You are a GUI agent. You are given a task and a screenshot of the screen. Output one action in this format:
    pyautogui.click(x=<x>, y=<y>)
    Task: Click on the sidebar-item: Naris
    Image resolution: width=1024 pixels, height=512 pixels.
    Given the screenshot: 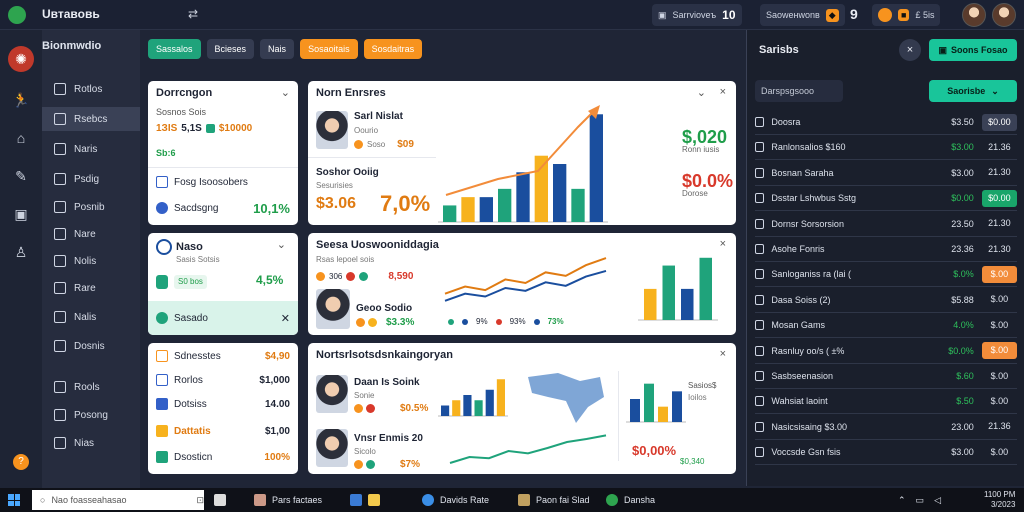 What is the action you would take?
    pyautogui.click(x=91, y=149)
    